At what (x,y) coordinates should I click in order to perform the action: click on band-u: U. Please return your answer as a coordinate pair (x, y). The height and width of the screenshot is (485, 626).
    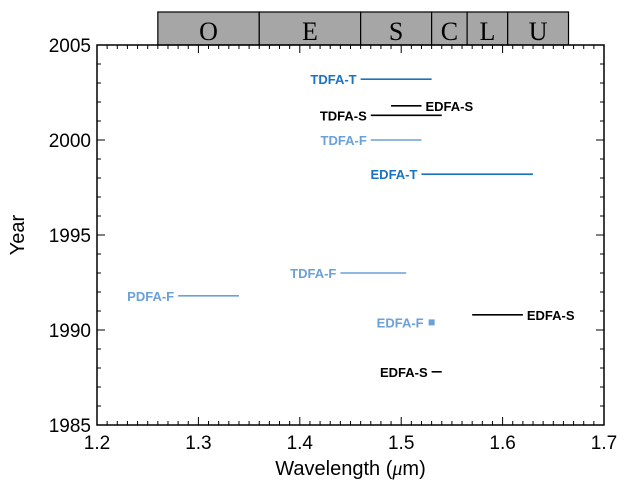
    Looking at the image, I should click on (538, 28).